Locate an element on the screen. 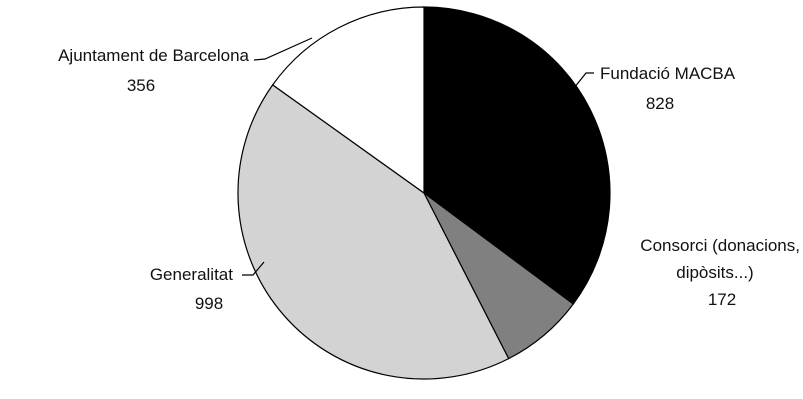 The height and width of the screenshot is (399, 803). slice-label-1-line-1: dipòsits...) is located at coordinates (714, 272).